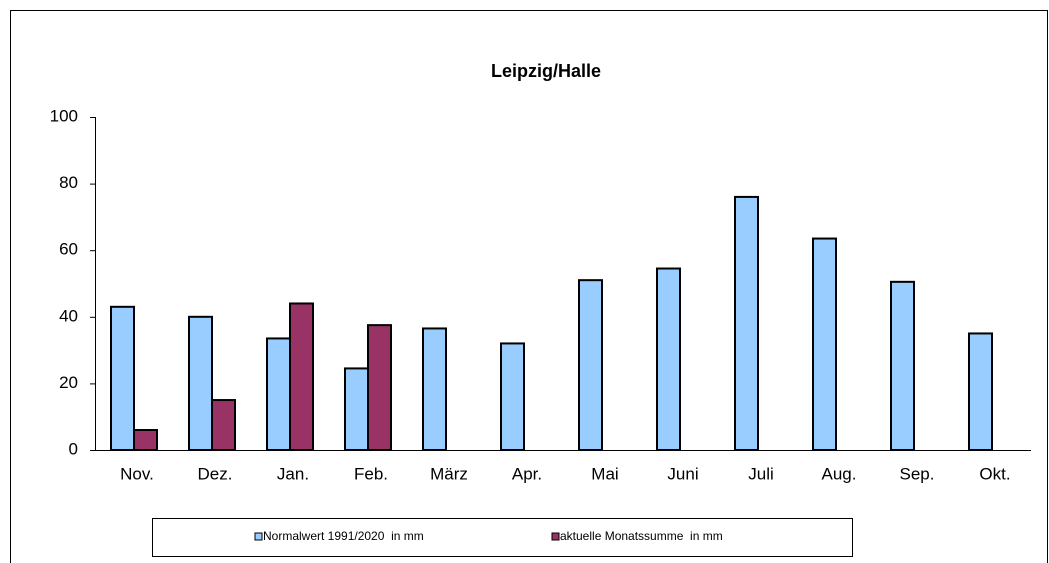  What do you see at coordinates (64, 115) in the screenshot?
I see `y-tick-label: 100` at bounding box center [64, 115].